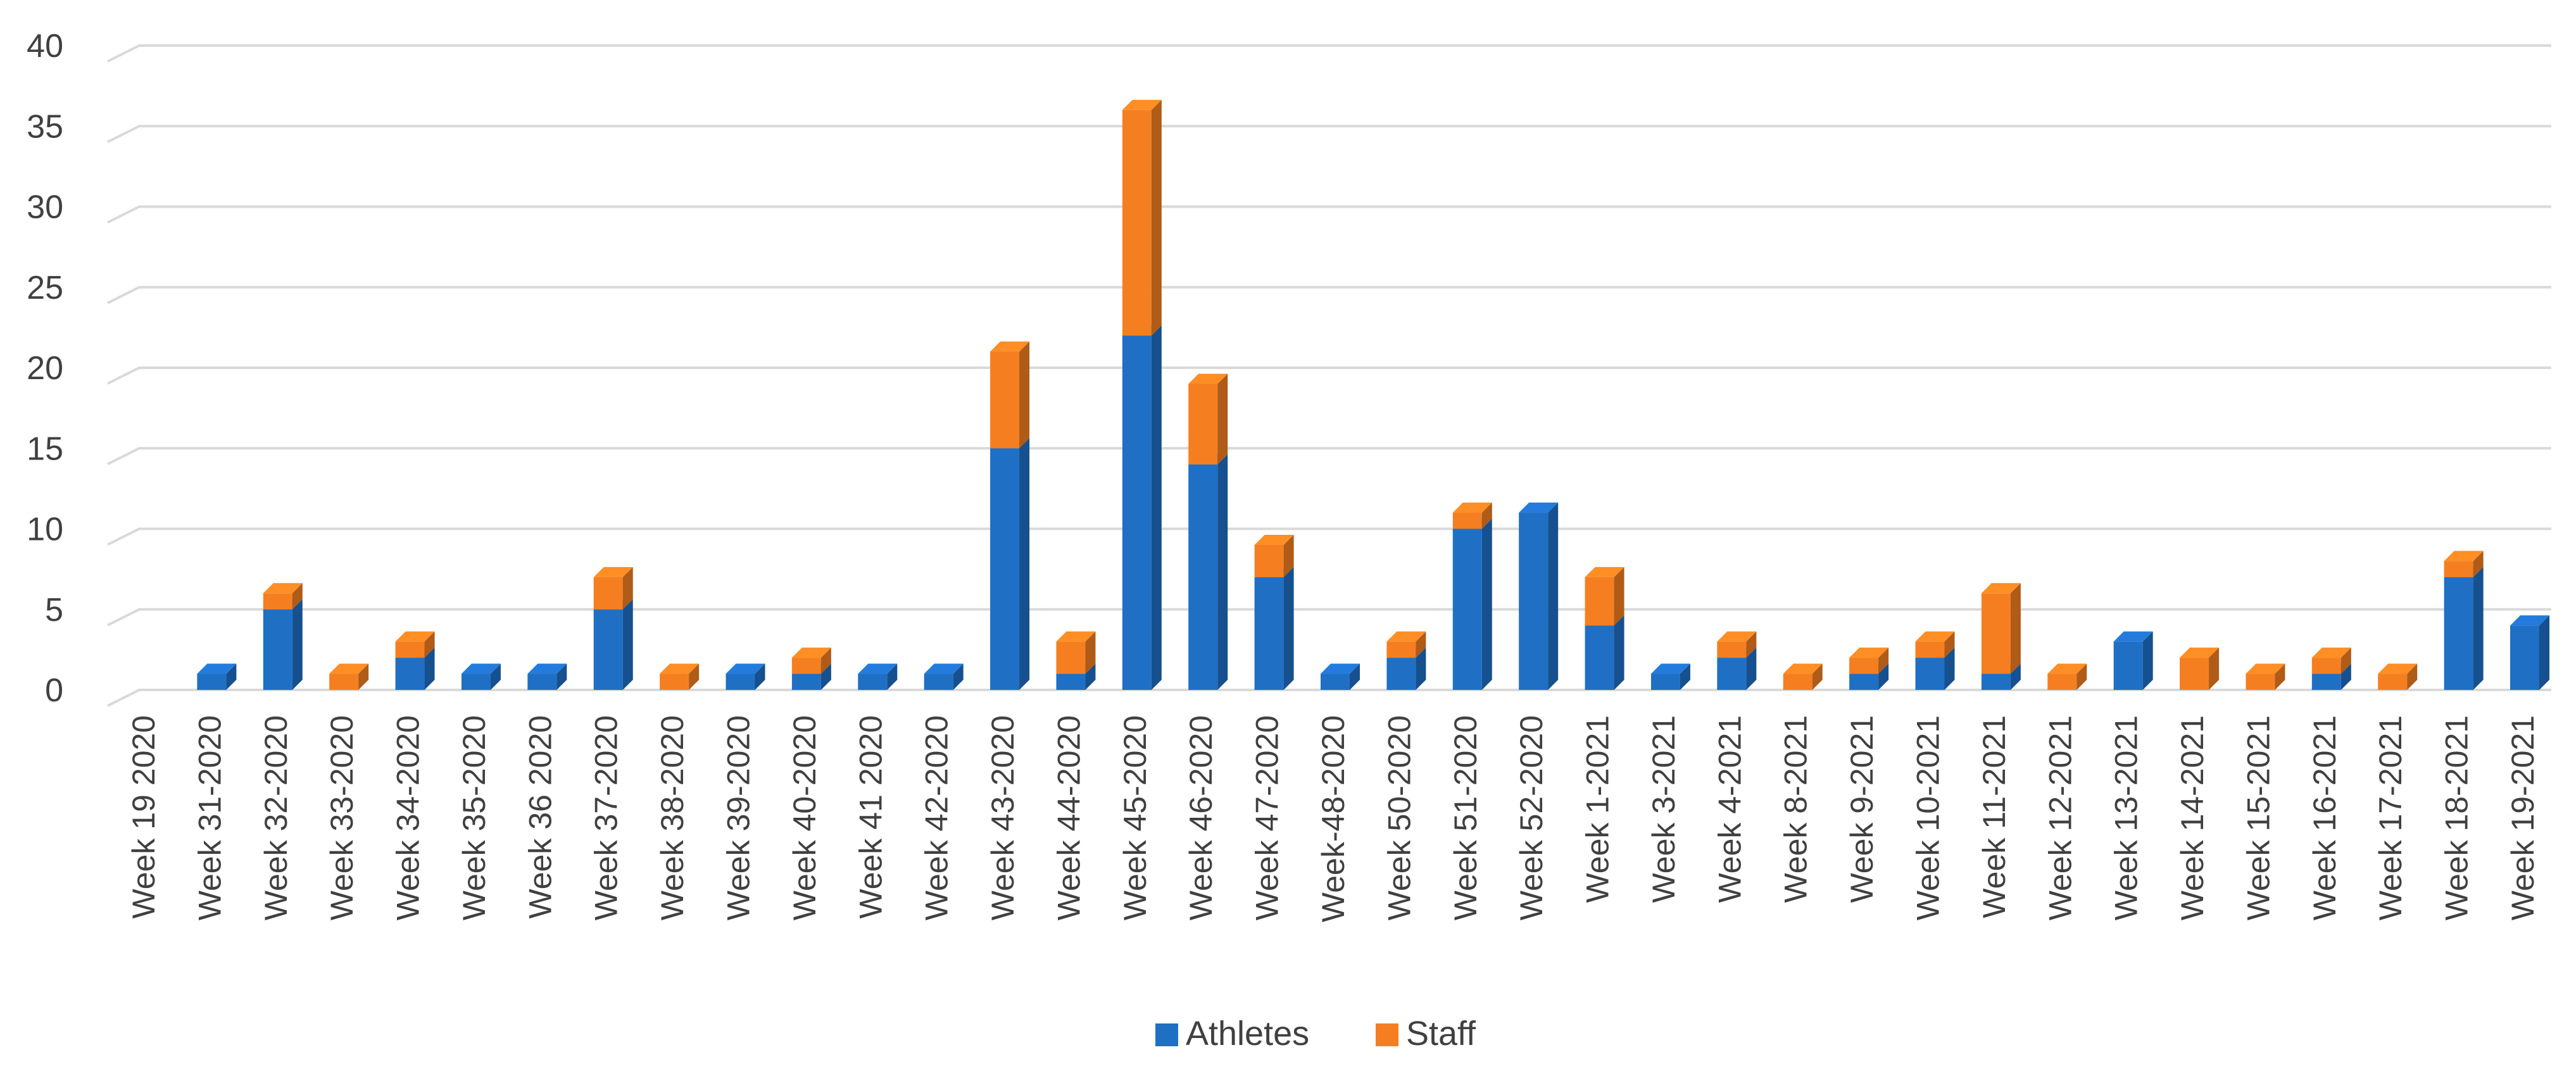  What do you see at coordinates (2258, 817) in the screenshot?
I see `x-tick-label: Week 15-2021` at bounding box center [2258, 817].